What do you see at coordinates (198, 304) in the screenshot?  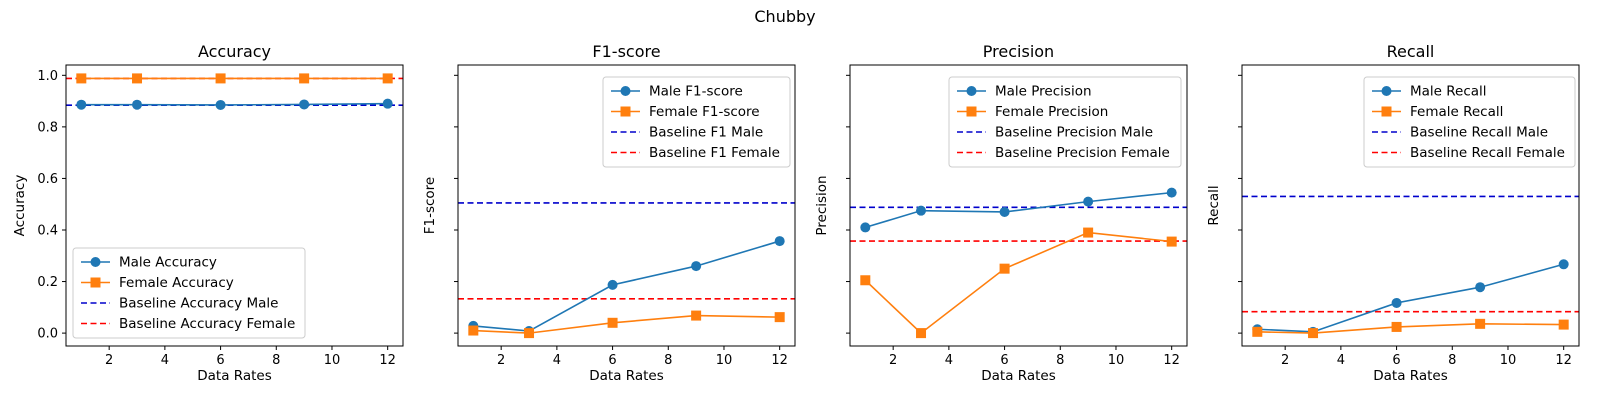 I see `legend-label: Baseline Accuracy Male` at bounding box center [198, 304].